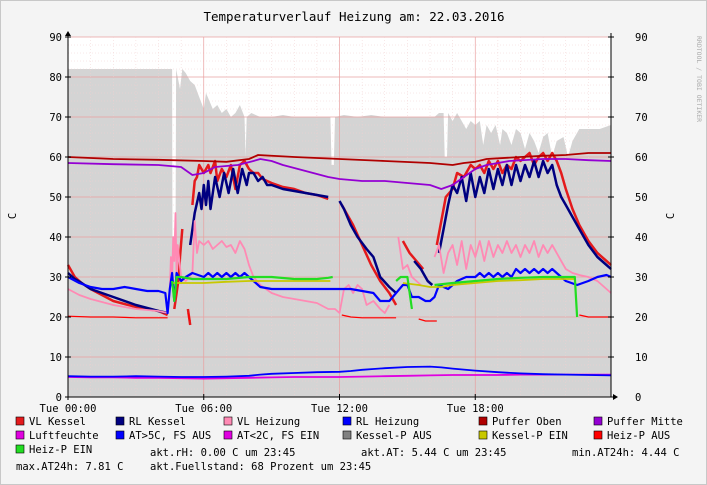 This screenshot has width=707, height=485. What do you see at coordinates (641, 278) in the screenshot?
I see `y-tick-label-right: 30` at bounding box center [641, 278].